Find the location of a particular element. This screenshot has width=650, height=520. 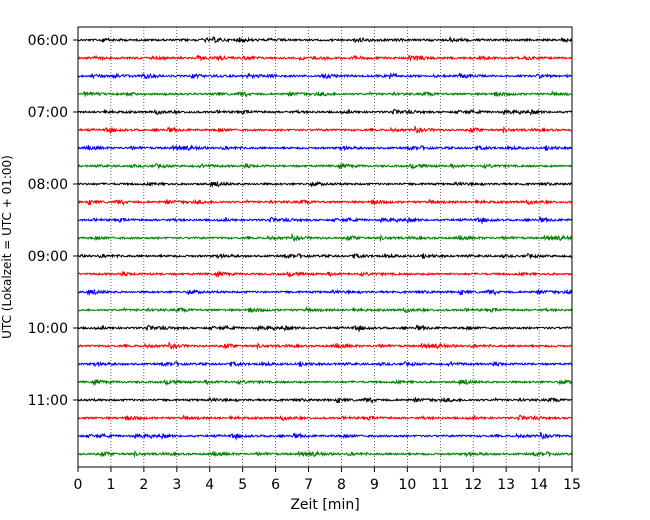

y-tick-label: 10:00 is located at coordinates (48, 329).